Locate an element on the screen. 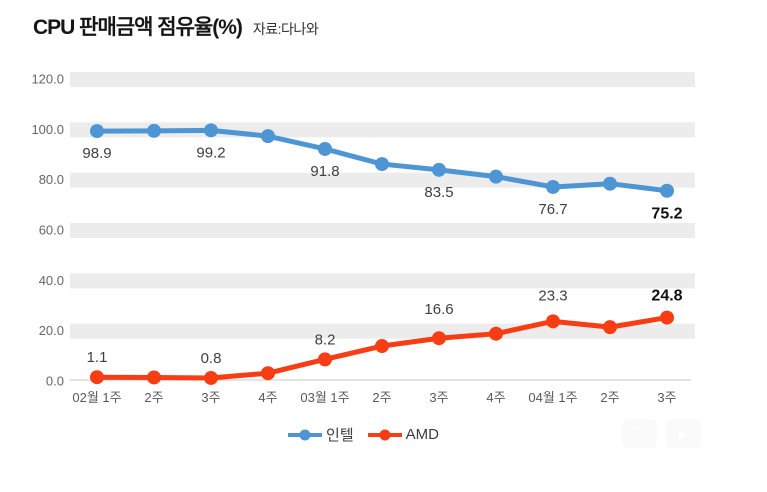 This screenshot has width=767, height=492. data-label: 75.2 is located at coordinates (666, 214).